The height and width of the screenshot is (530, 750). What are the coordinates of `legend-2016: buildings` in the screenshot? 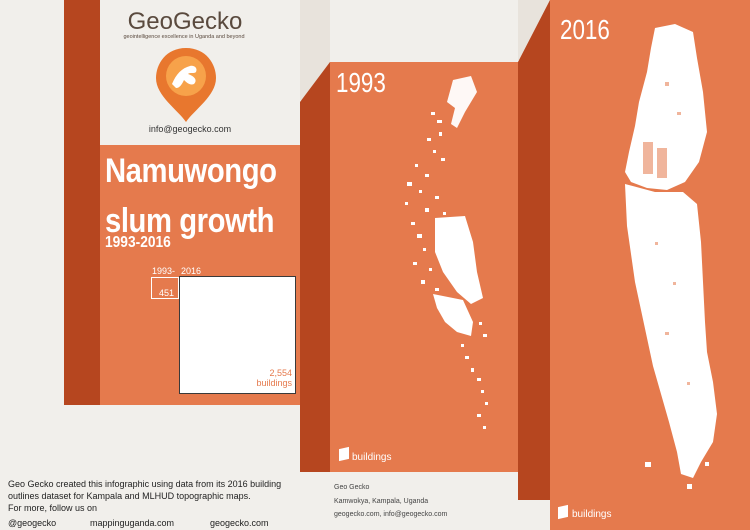 It's located at (592, 514).